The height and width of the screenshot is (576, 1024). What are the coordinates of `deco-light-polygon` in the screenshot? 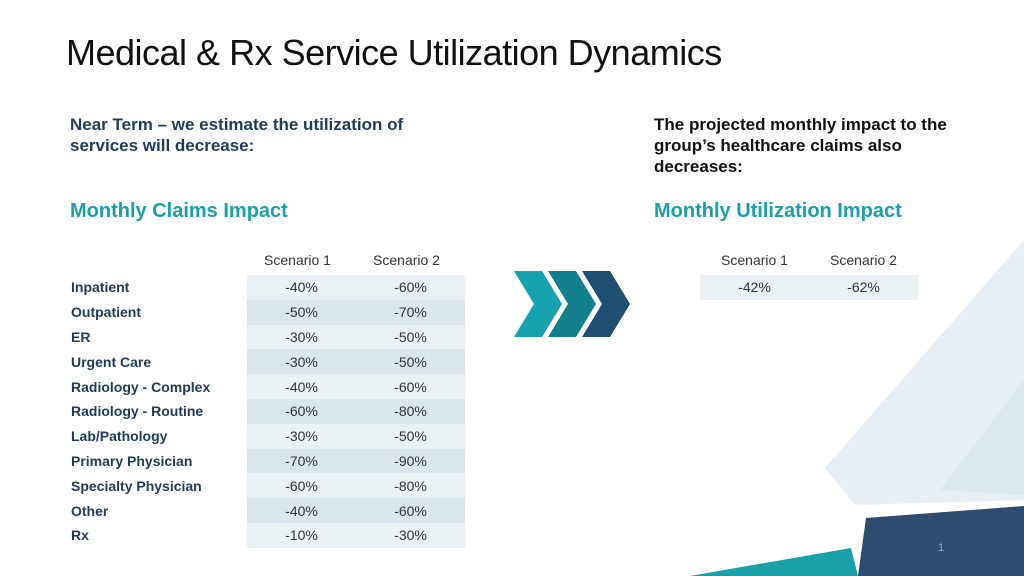 It's located at (924, 372).